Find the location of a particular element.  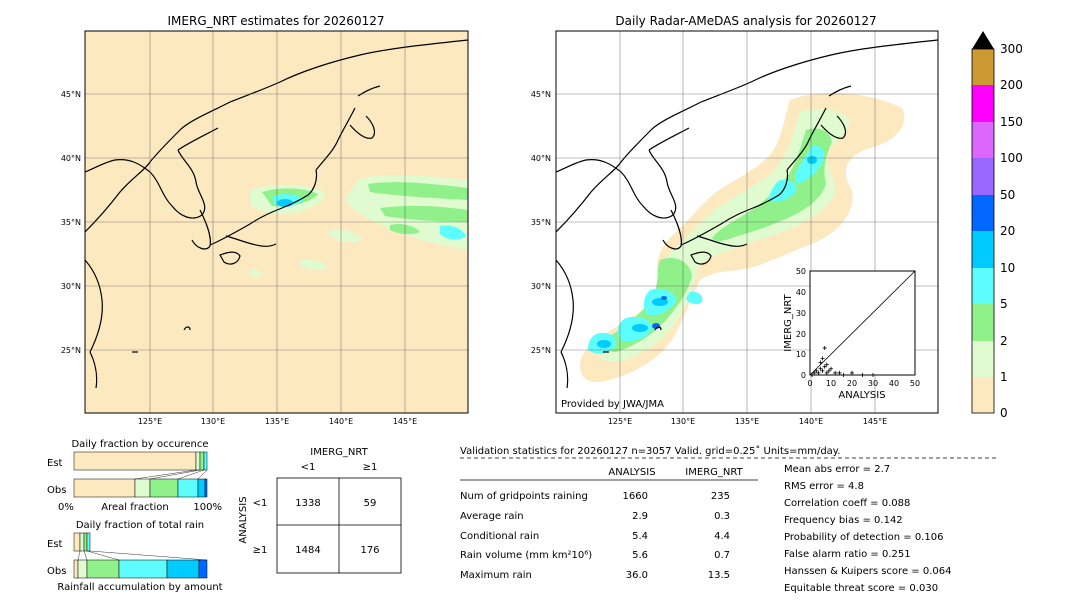

right-map-lon-labels: 125°E 130°E 135°E 140°E 145°E is located at coordinates (747, 421).